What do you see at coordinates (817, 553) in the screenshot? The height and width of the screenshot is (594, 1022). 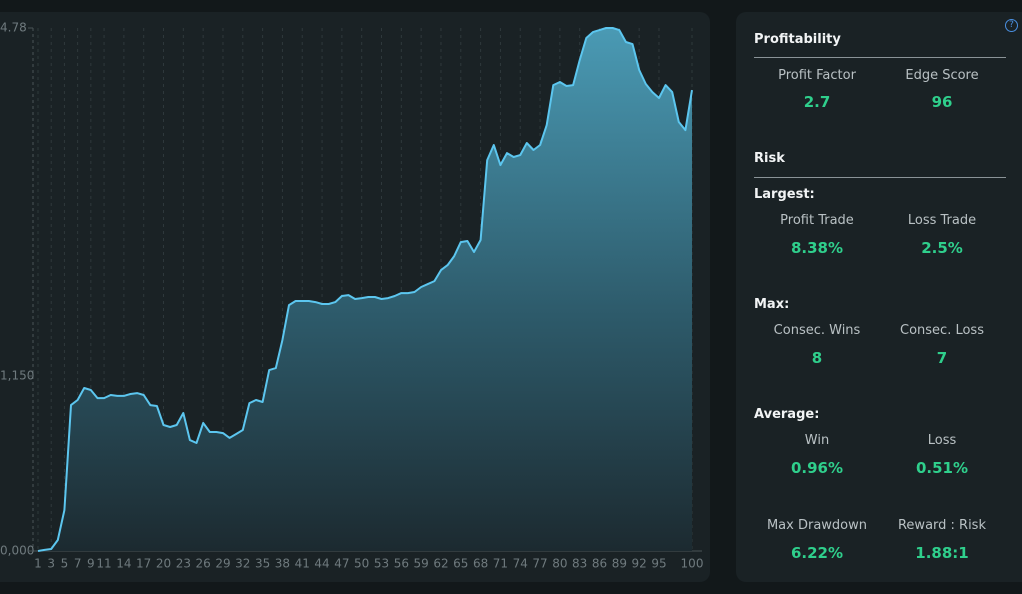 I see `stat-value: 6.22%` at bounding box center [817, 553].